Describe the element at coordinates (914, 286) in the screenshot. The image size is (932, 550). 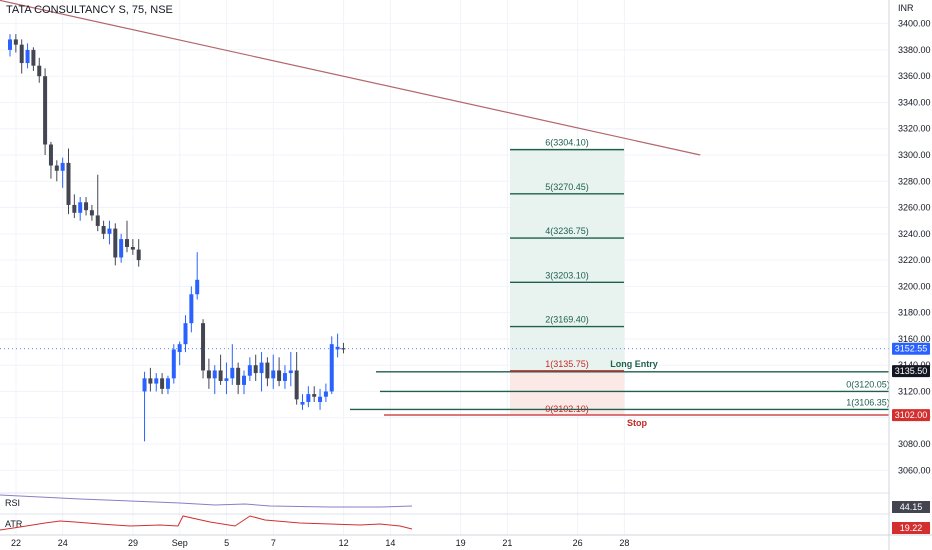
I see `y-tick-label: 3200.00` at that location.